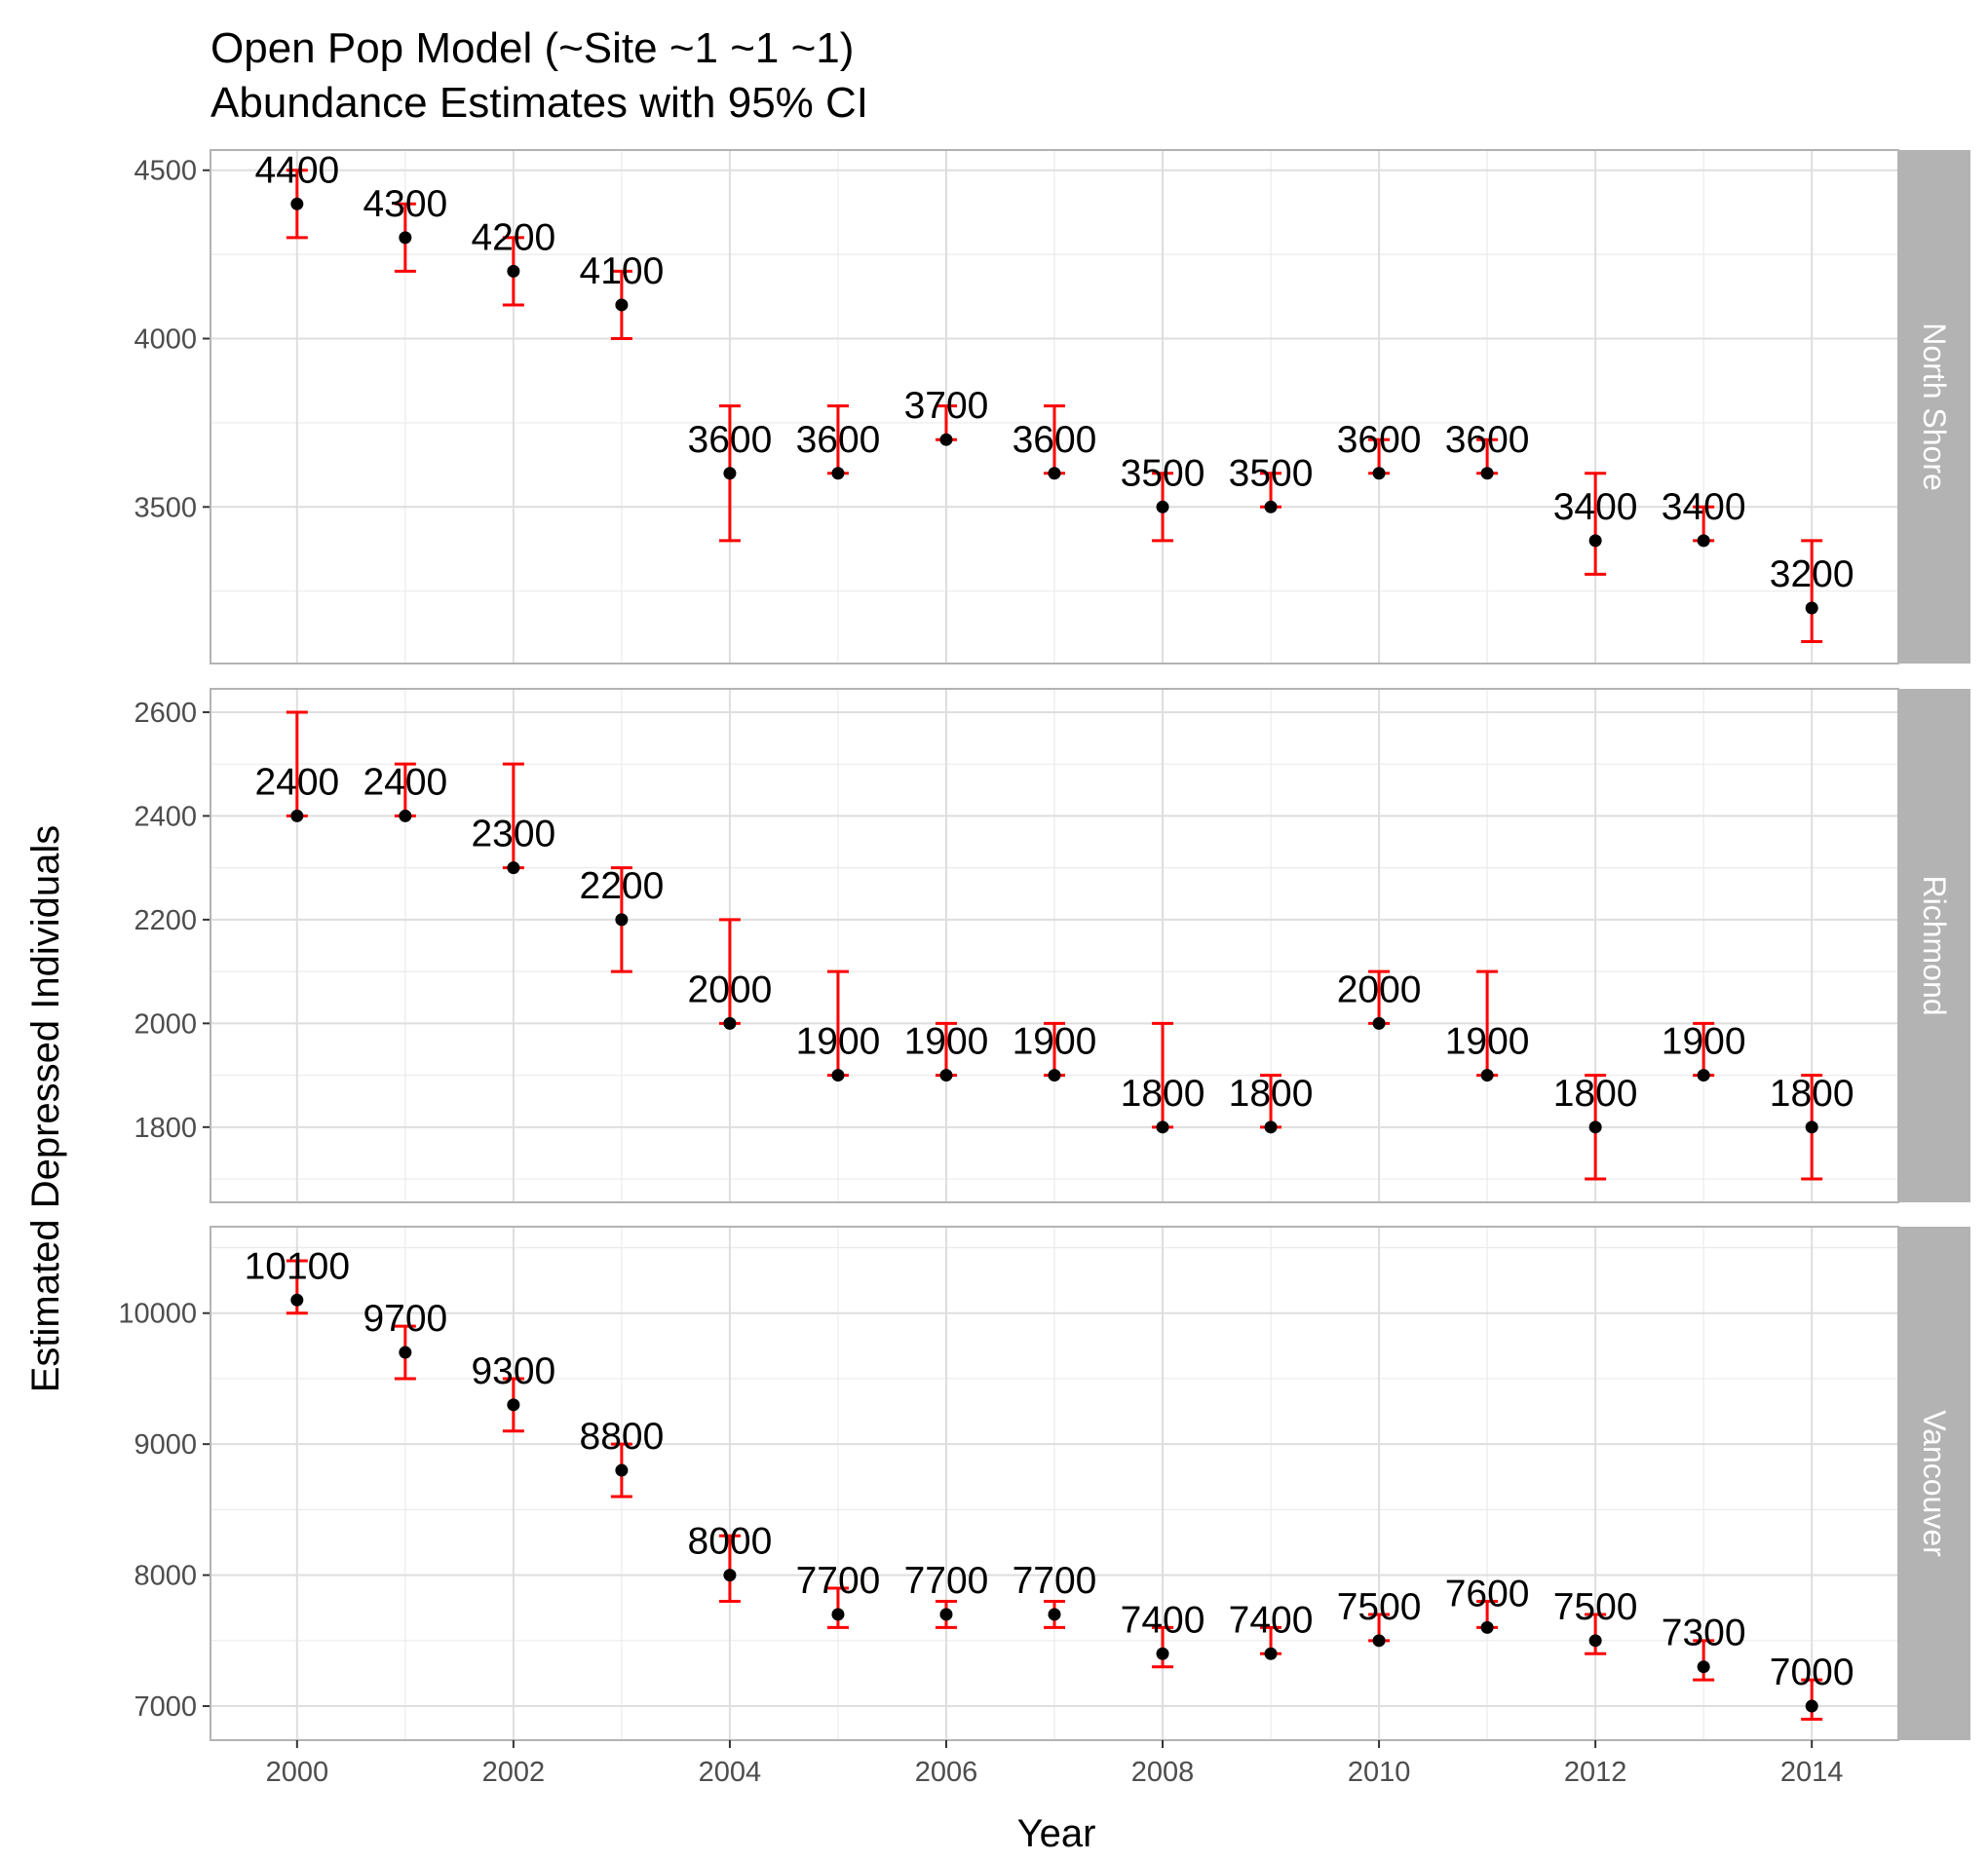  I want to click on y-tick-label: 9000, so click(165, 1445).